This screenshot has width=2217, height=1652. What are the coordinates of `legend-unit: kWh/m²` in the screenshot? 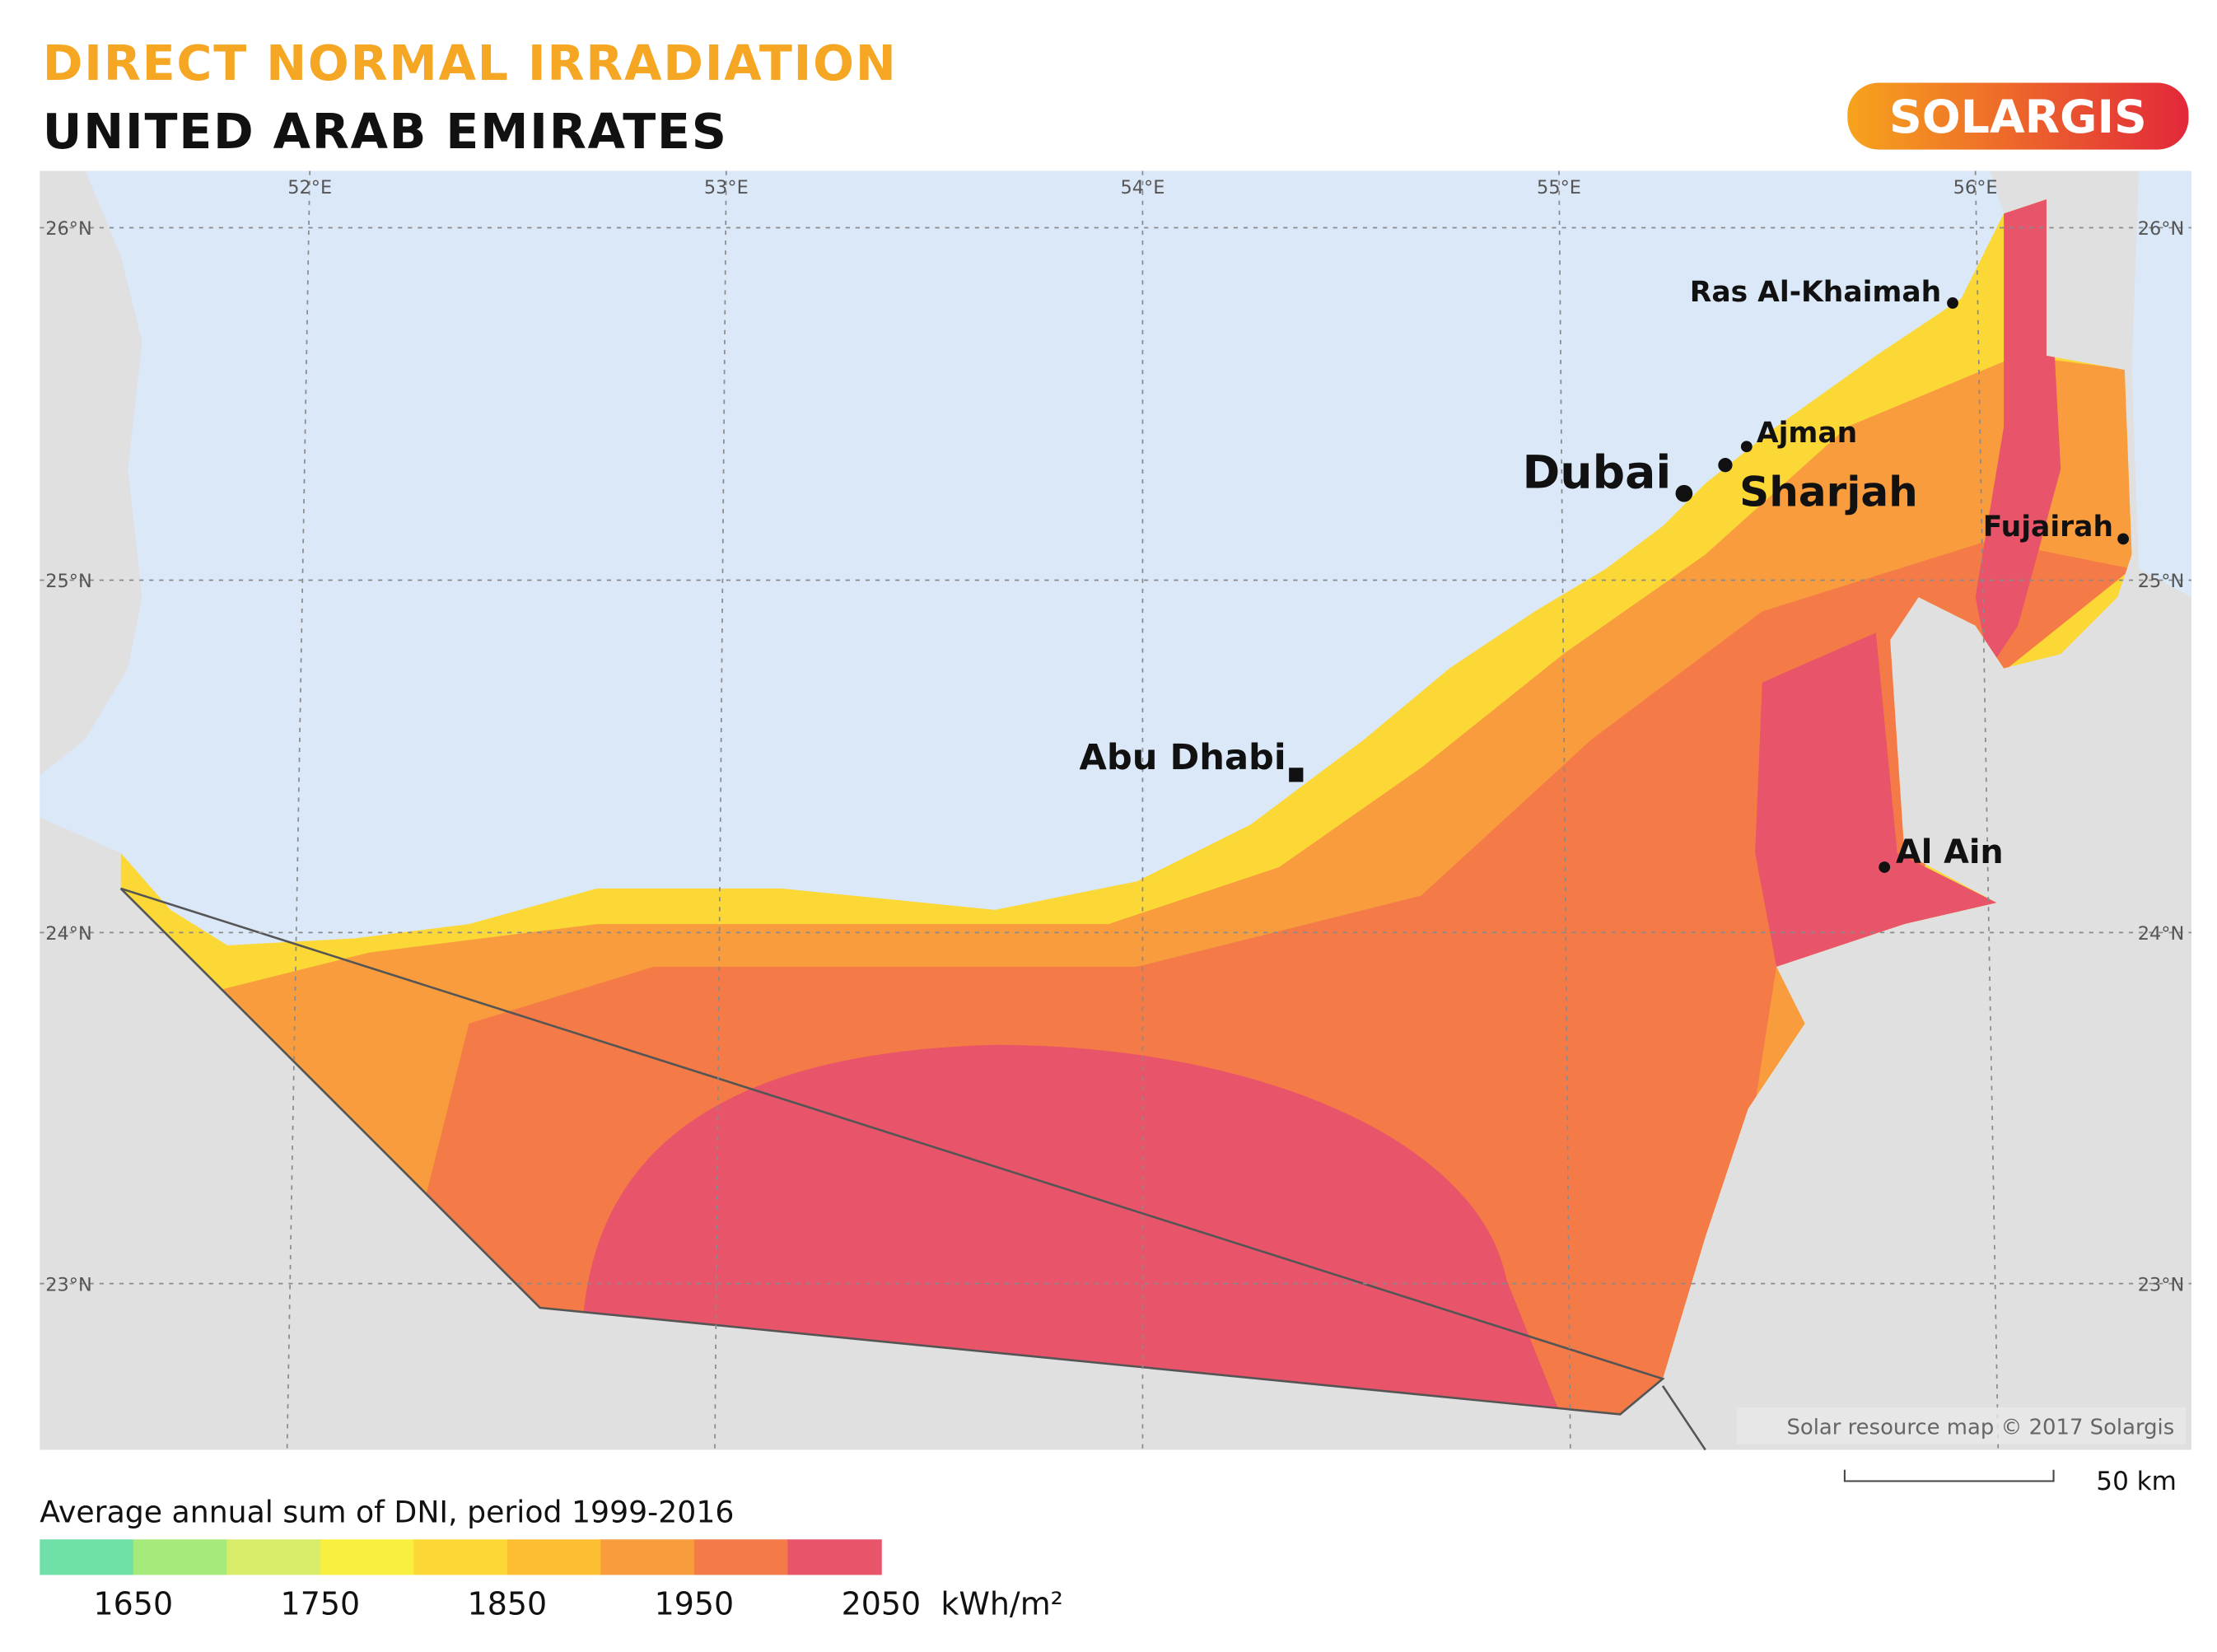 It's located at (1001, 1604).